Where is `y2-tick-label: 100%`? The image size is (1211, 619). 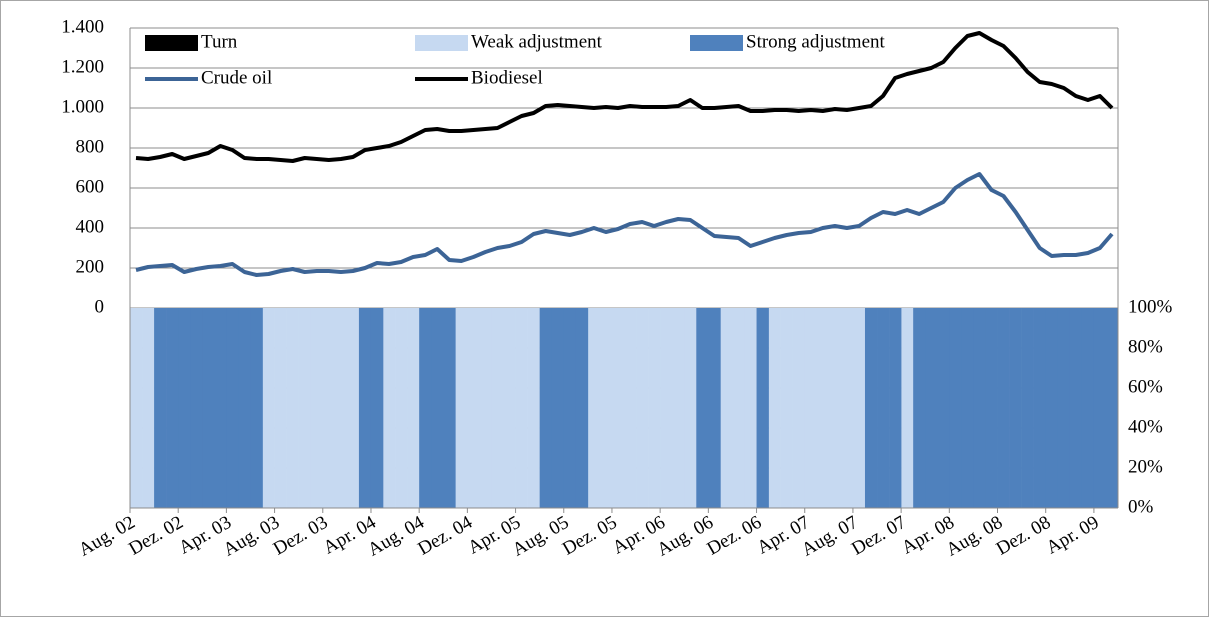 y2-tick-label: 100% is located at coordinates (1150, 306).